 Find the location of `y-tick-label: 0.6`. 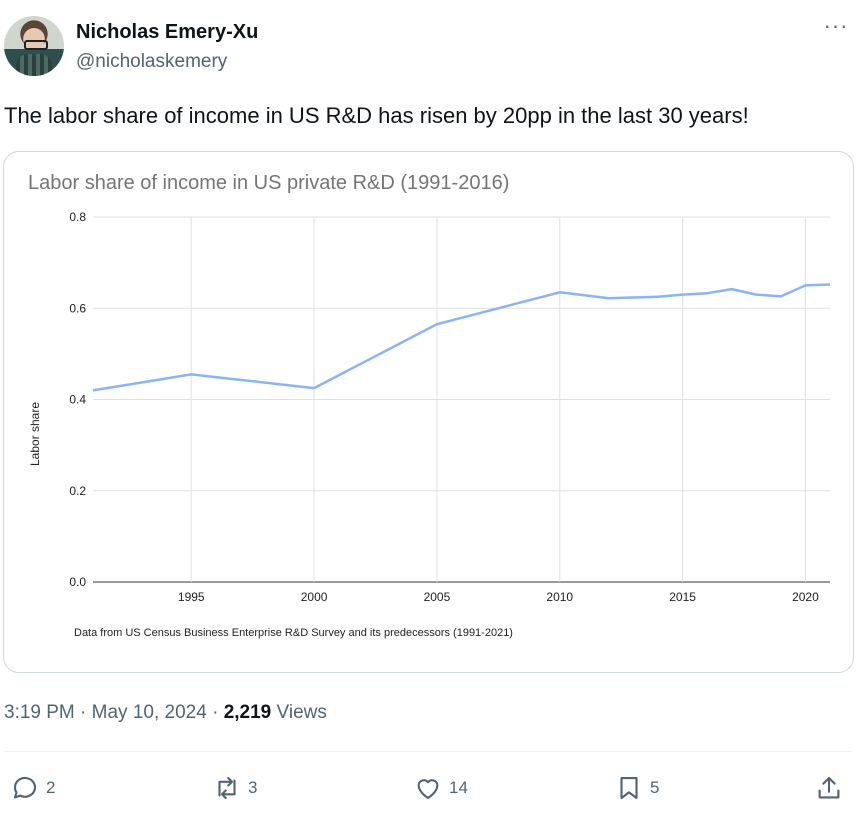

y-tick-label: 0.6 is located at coordinates (77, 308).